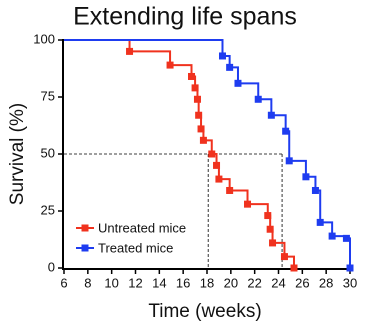  I want to click on x-tick-label: 10, so click(111, 282).